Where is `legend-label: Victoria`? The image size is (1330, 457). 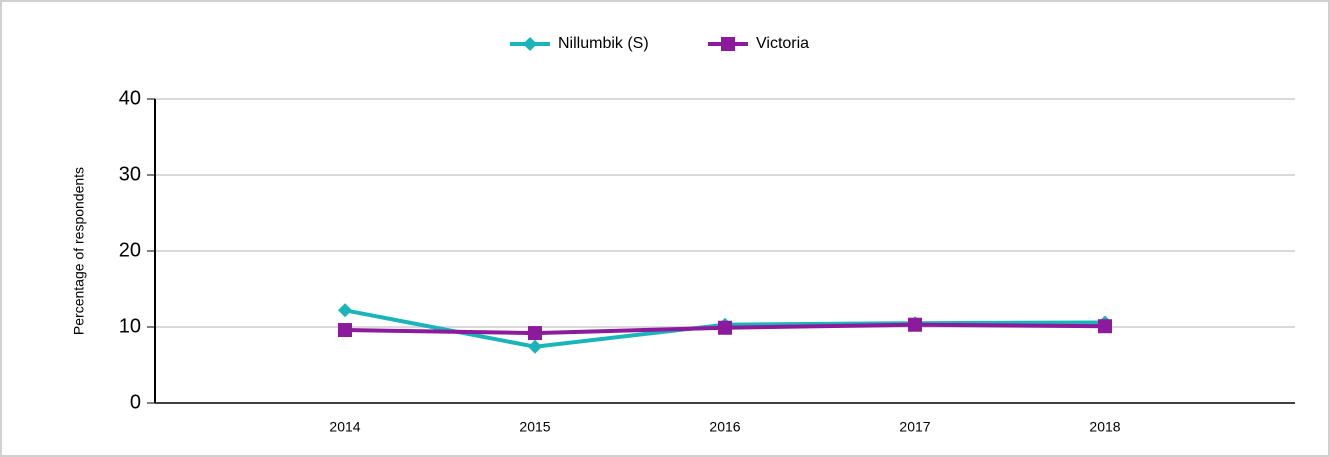 legend-label: Victoria is located at coordinates (782, 43).